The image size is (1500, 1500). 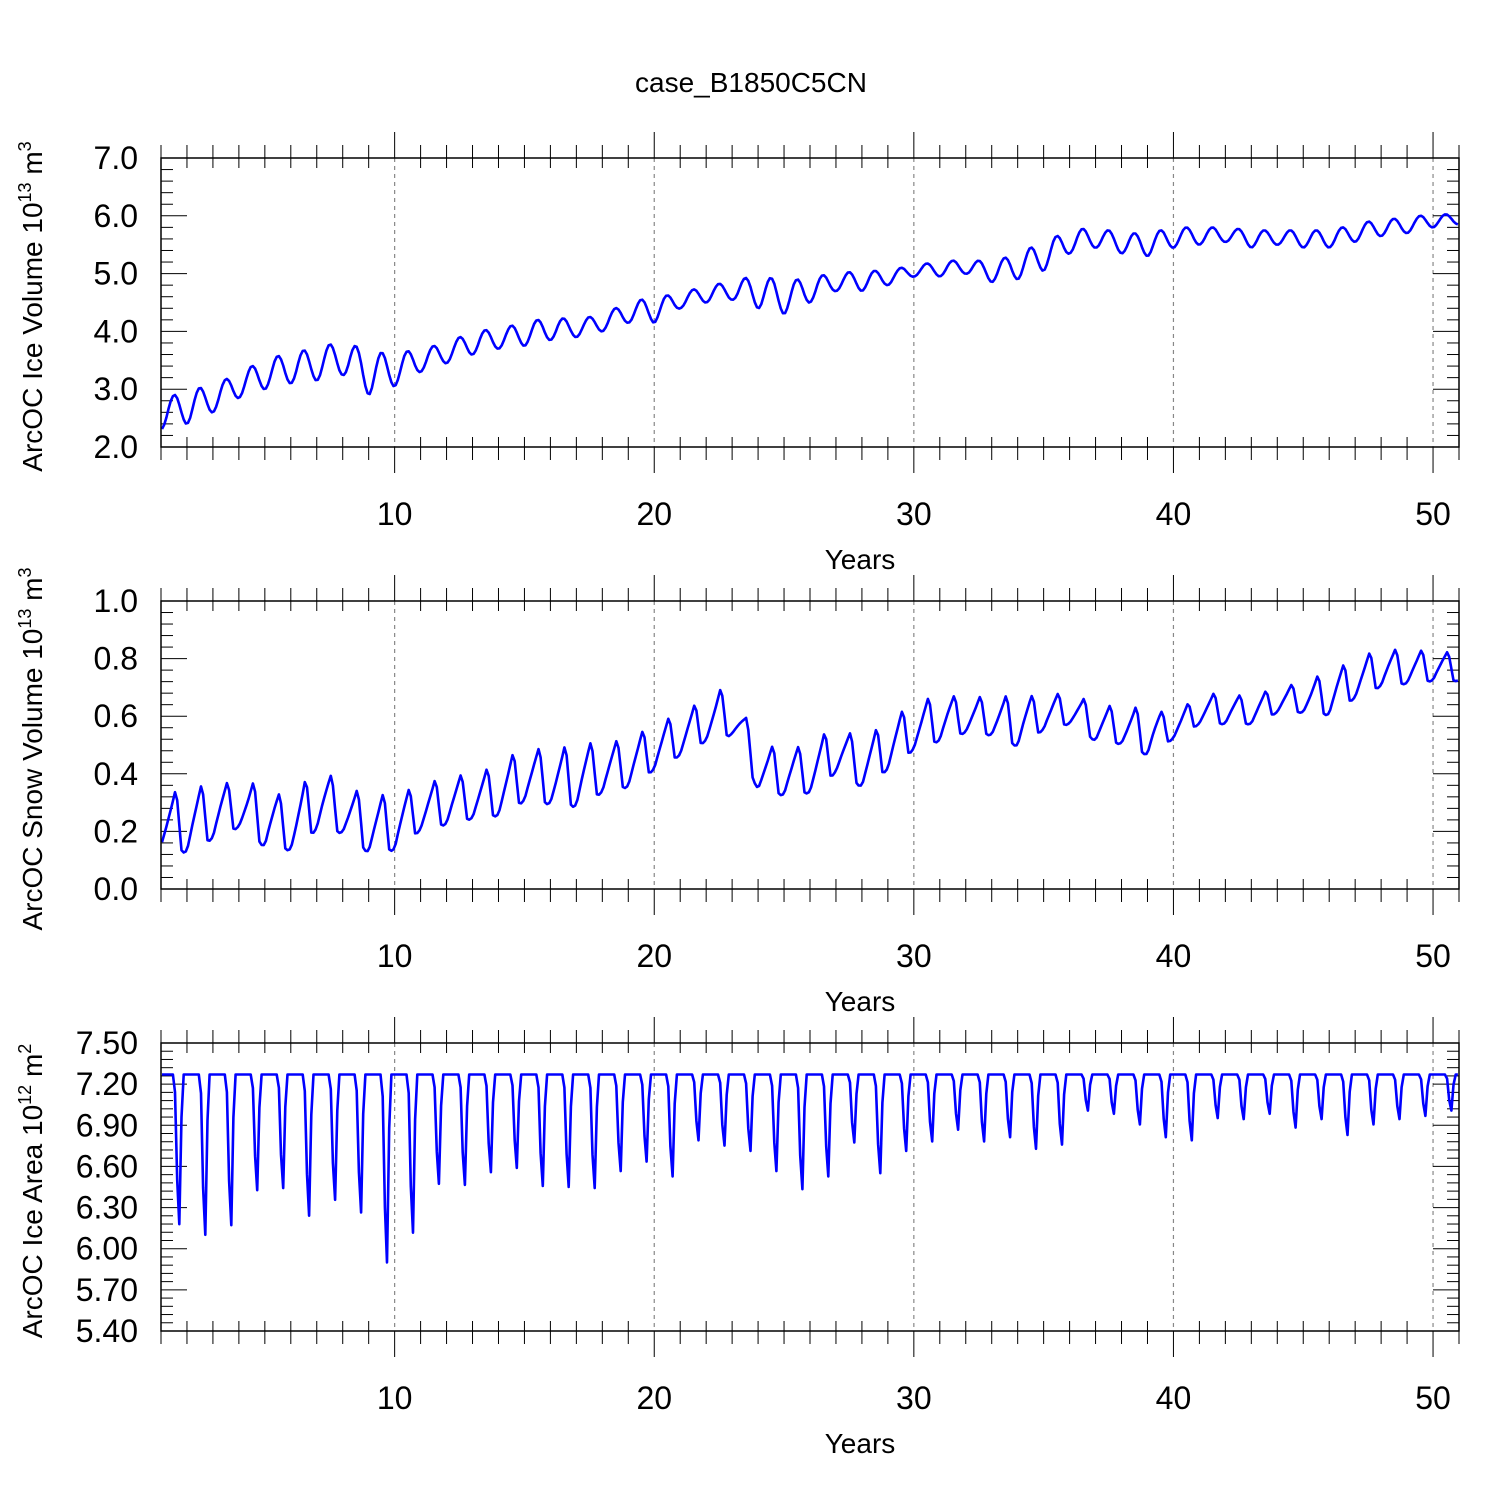 I want to click on ice-area-x-tick-label: 30, so click(x=914, y=1398).